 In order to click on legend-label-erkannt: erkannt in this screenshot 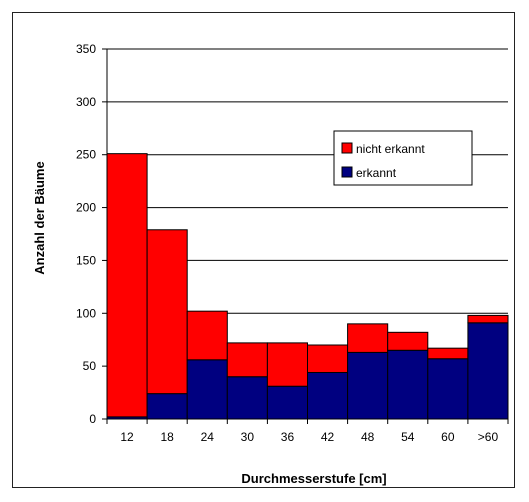, I will do `click(376, 173)`.